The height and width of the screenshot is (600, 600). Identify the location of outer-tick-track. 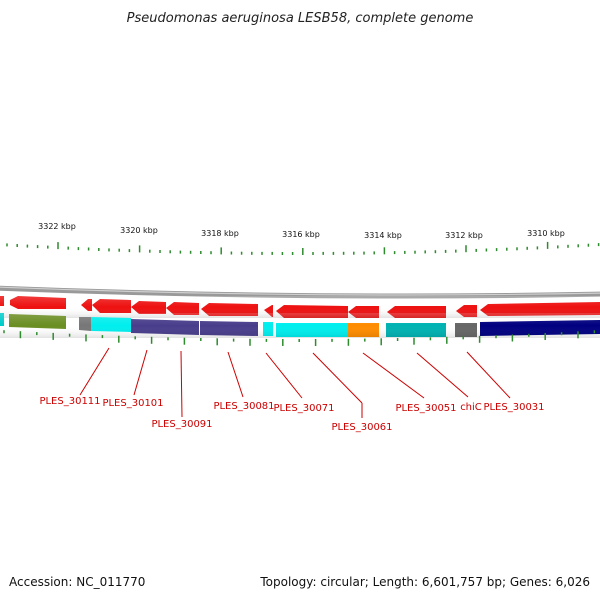
(303, 248).